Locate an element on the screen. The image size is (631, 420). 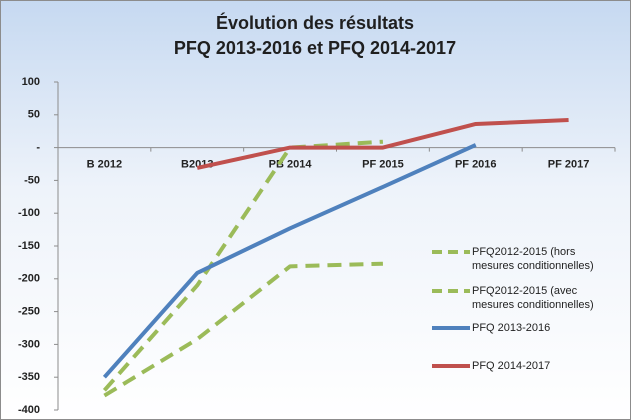
x-tick-label: PF 2017 is located at coordinates (569, 165).